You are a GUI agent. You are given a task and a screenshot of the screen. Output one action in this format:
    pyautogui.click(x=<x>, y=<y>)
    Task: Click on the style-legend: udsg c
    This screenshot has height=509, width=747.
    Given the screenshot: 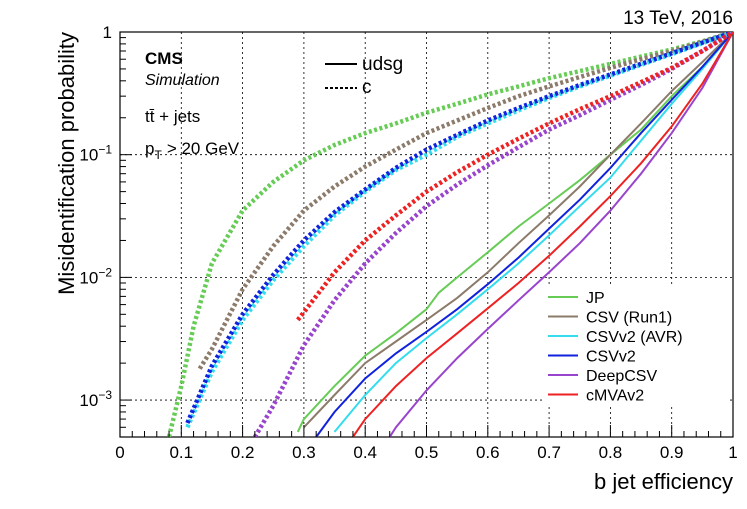 What is the action you would take?
    pyautogui.click(x=364, y=76)
    